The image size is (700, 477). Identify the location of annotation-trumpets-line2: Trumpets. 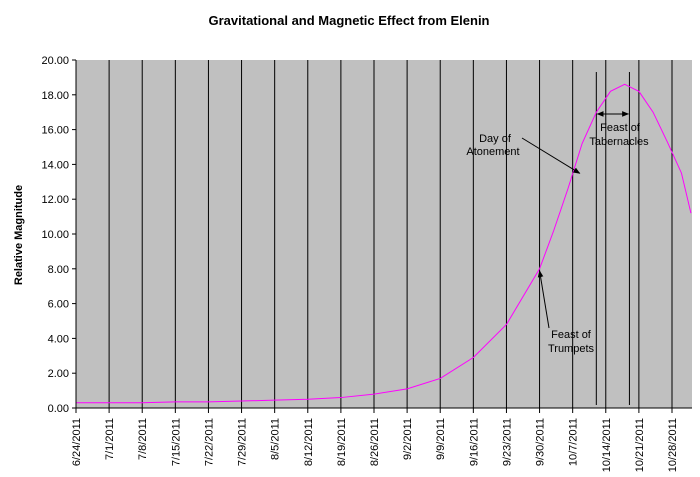
(571, 349).